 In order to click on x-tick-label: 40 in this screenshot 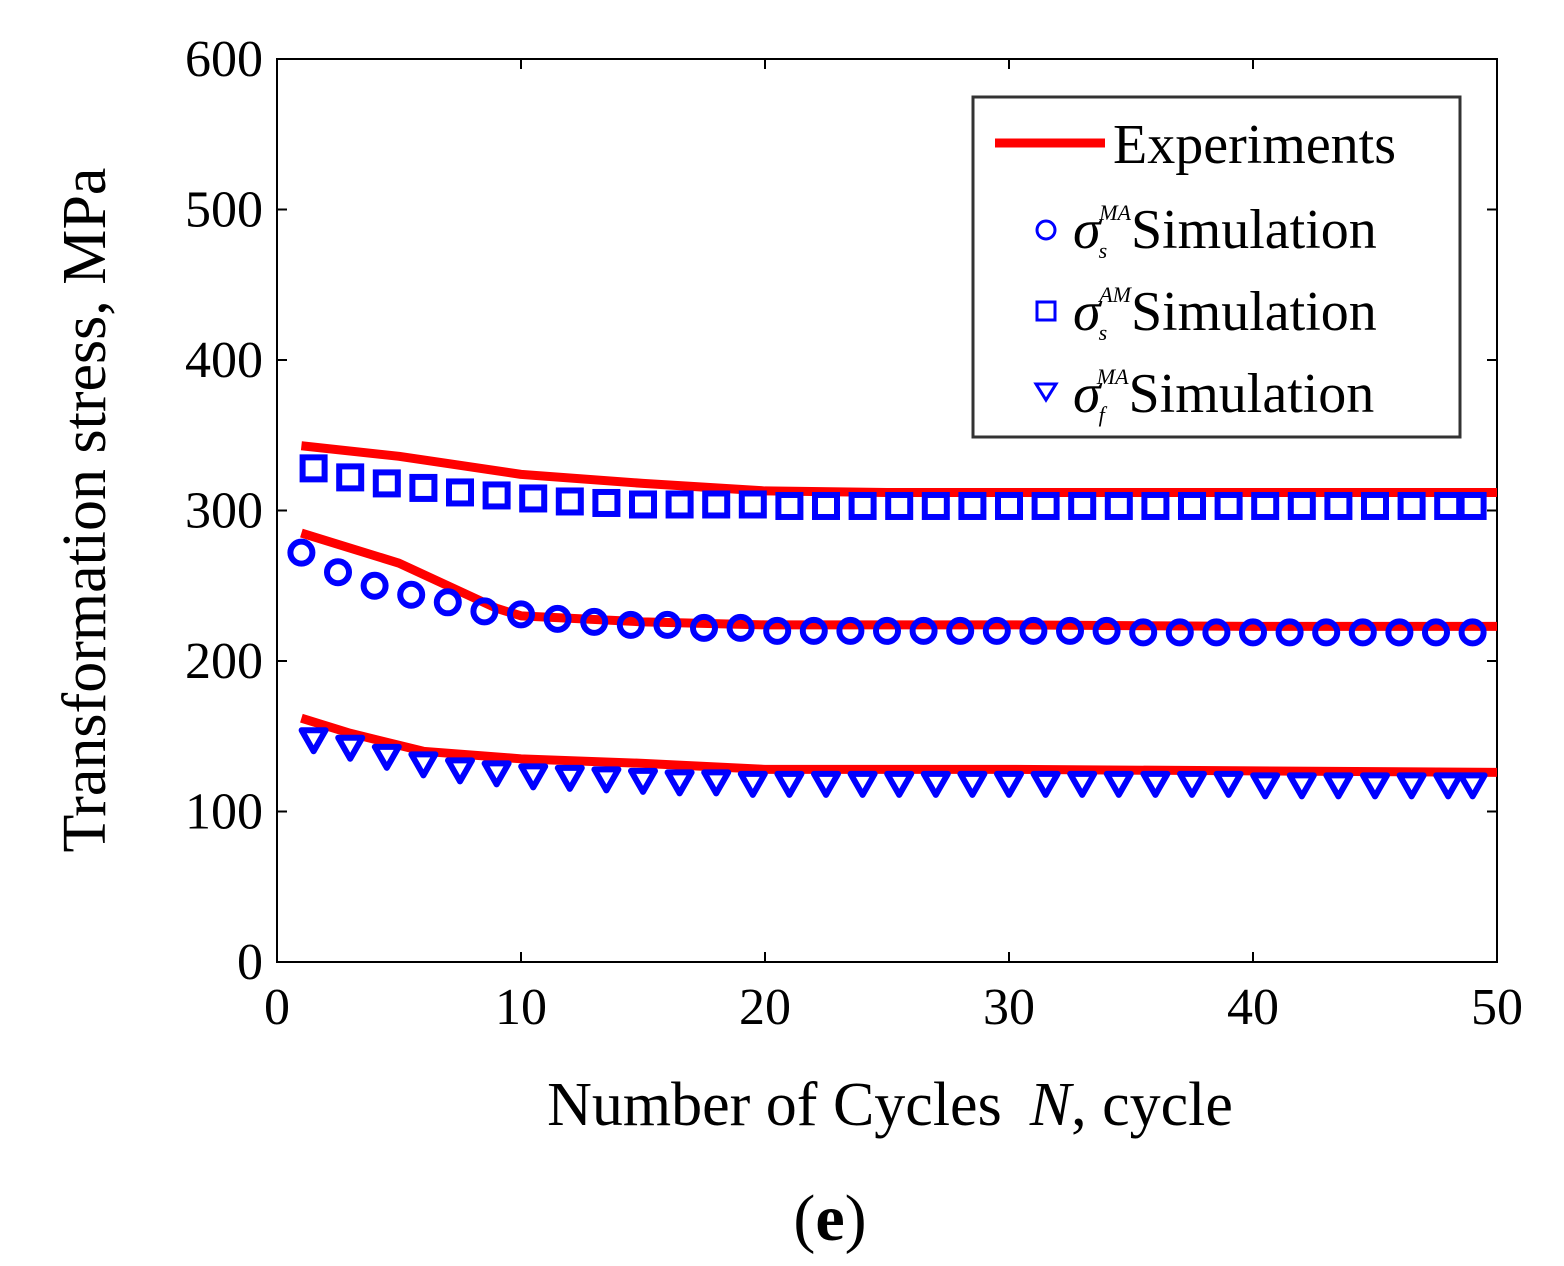, I will do `click(1253, 1007)`.